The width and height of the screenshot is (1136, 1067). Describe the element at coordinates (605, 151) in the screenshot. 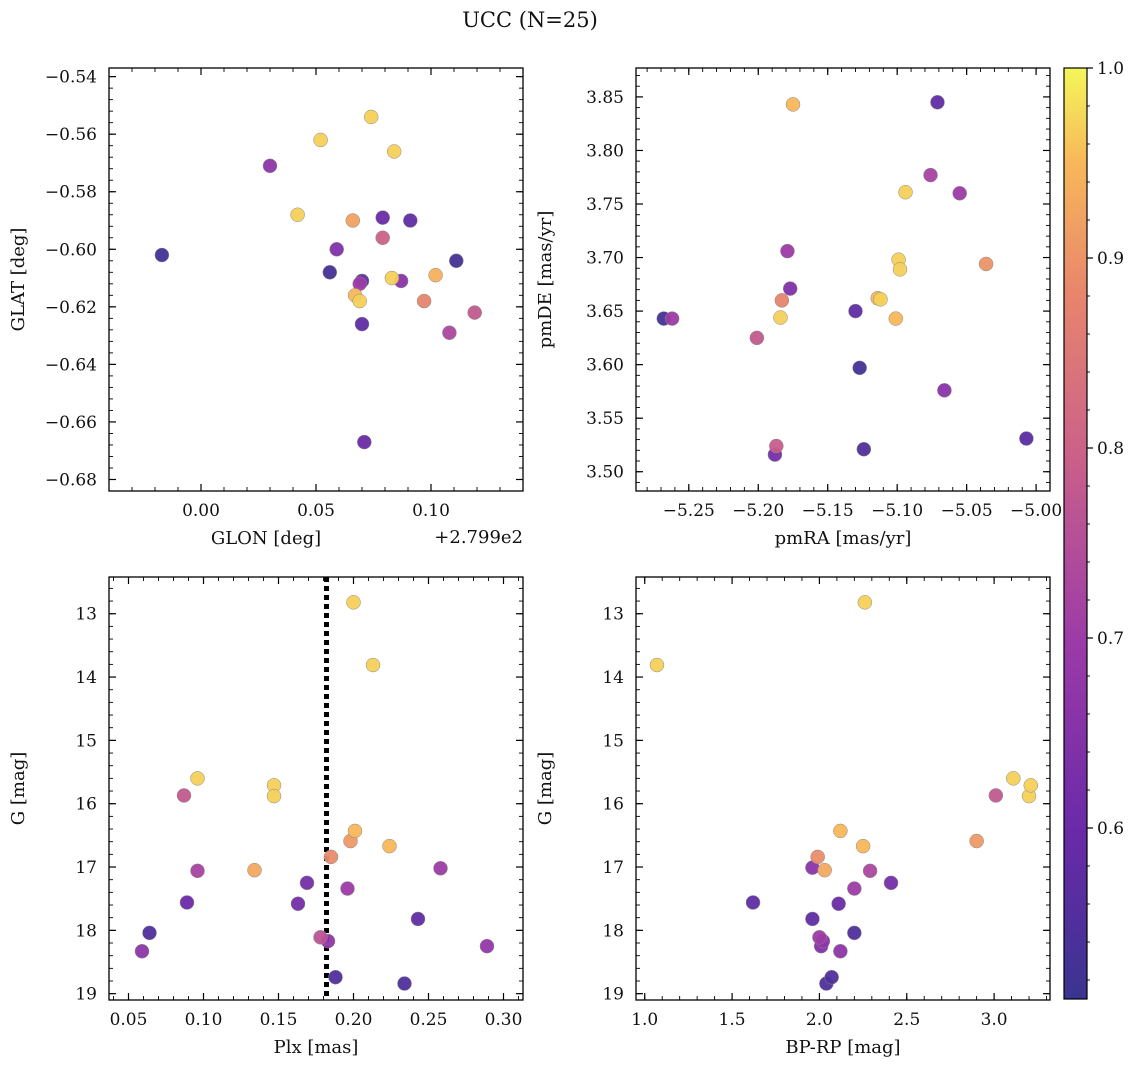

I see `y-tick-label: 3.80` at that location.